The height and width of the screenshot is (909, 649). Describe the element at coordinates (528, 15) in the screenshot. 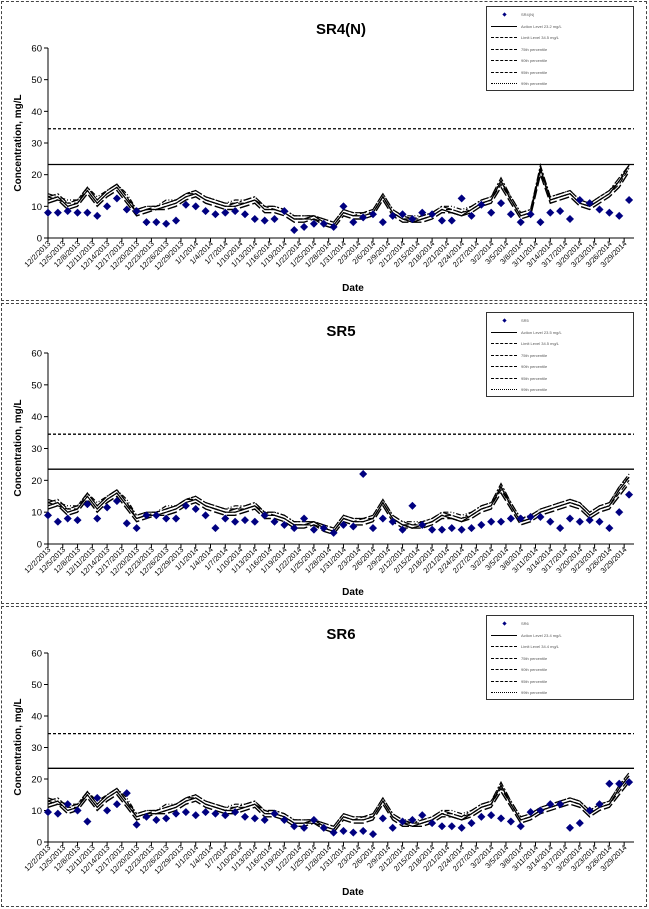

I see `legend-label: SR4(N)` at that location.